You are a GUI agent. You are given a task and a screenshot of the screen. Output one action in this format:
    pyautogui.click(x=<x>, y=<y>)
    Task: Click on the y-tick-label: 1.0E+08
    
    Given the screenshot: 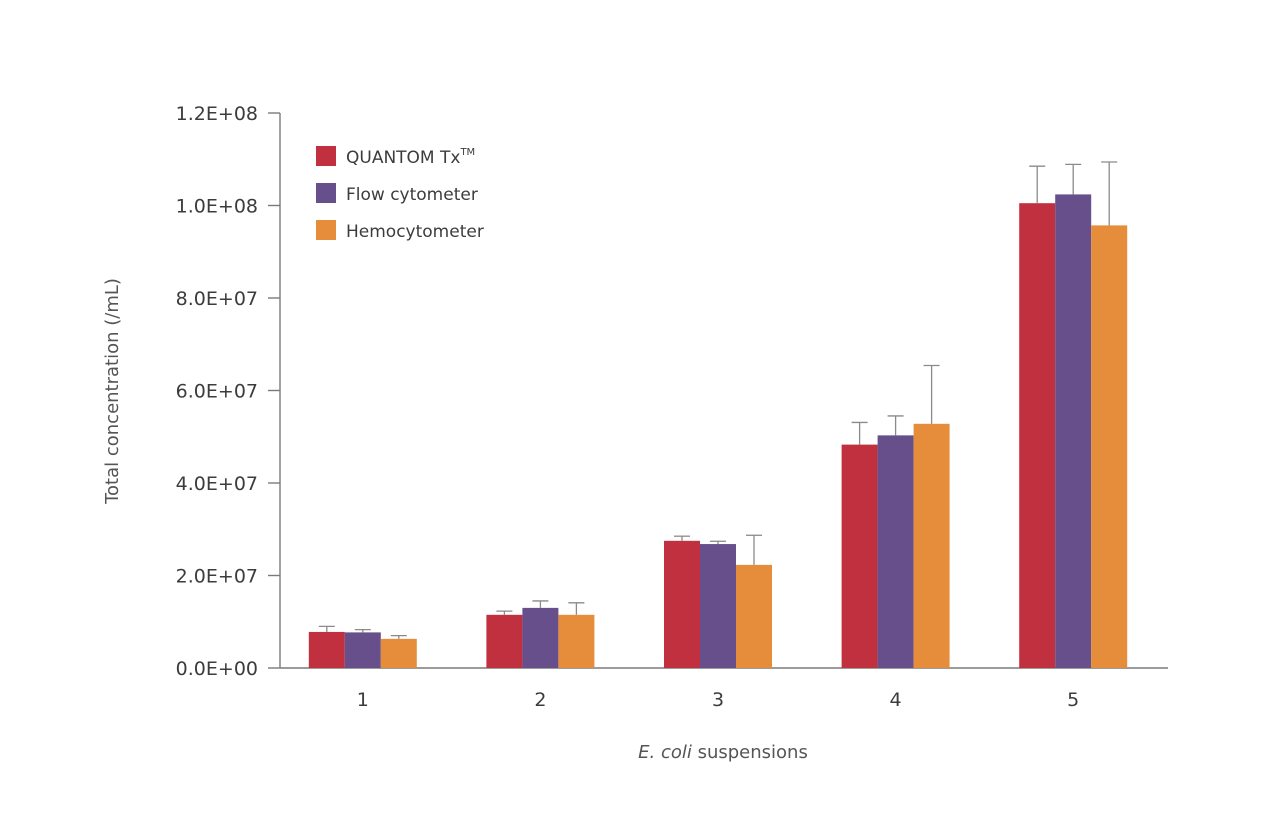 What is the action you would take?
    pyautogui.click(x=217, y=207)
    